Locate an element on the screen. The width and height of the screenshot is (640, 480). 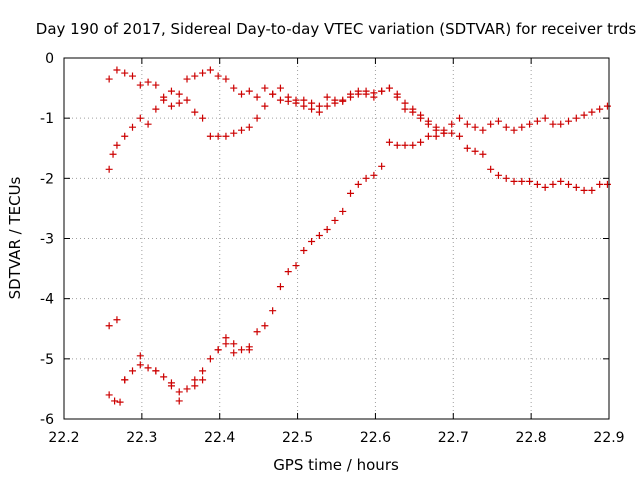
y-tick-label: -2 is located at coordinates (47, 179).